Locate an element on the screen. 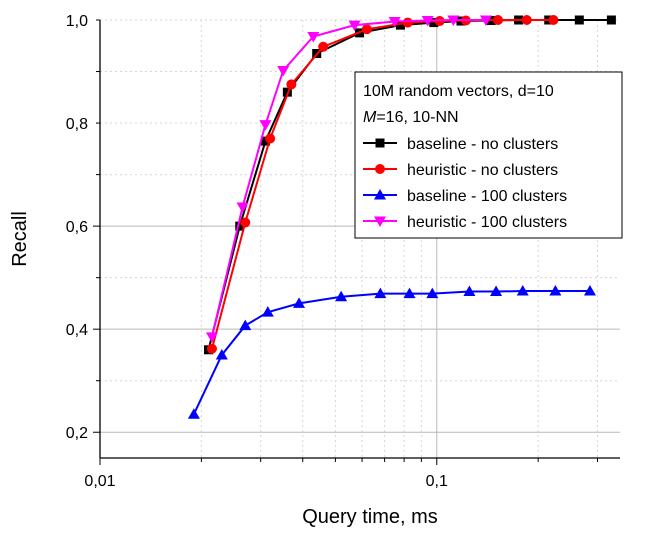 The width and height of the screenshot is (662, 533). x-tick-label: 0,1 is located at coordinates (437, 481).